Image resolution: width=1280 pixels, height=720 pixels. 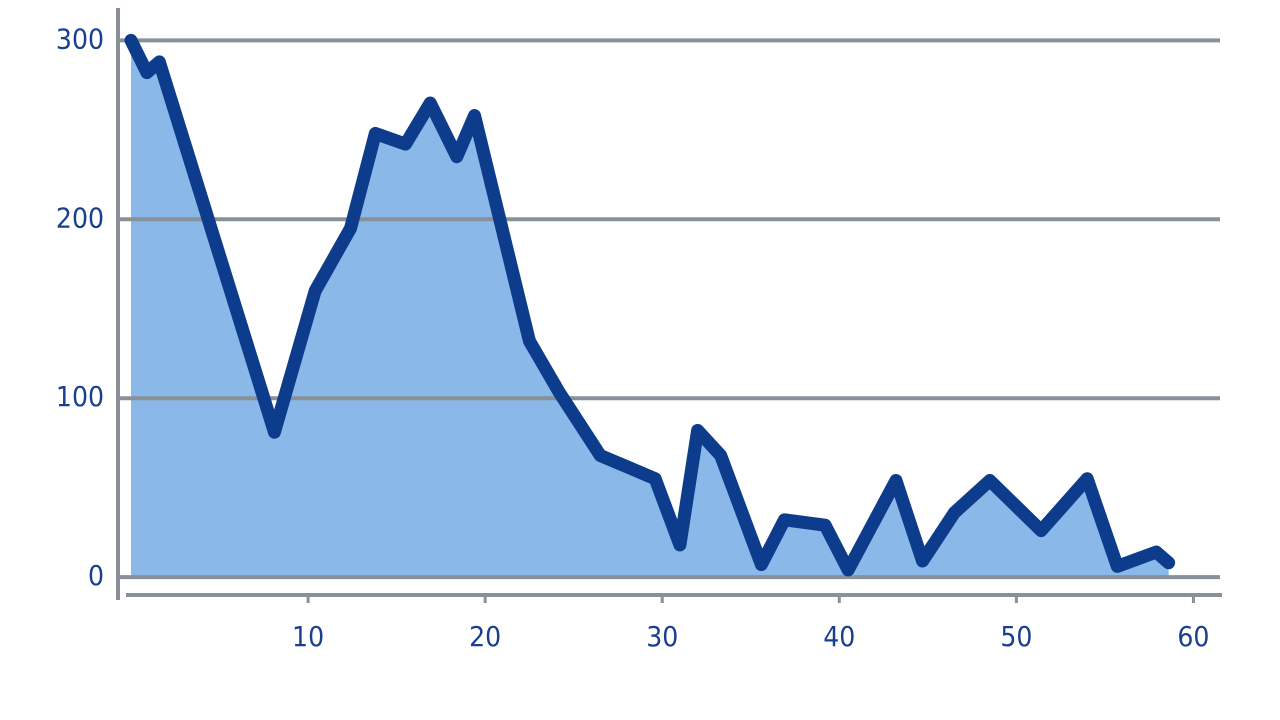 What do you see at coordinates (80, 217) in the screenshot?
I see `y-tick-label: 200` at bounding box center [80, 217].